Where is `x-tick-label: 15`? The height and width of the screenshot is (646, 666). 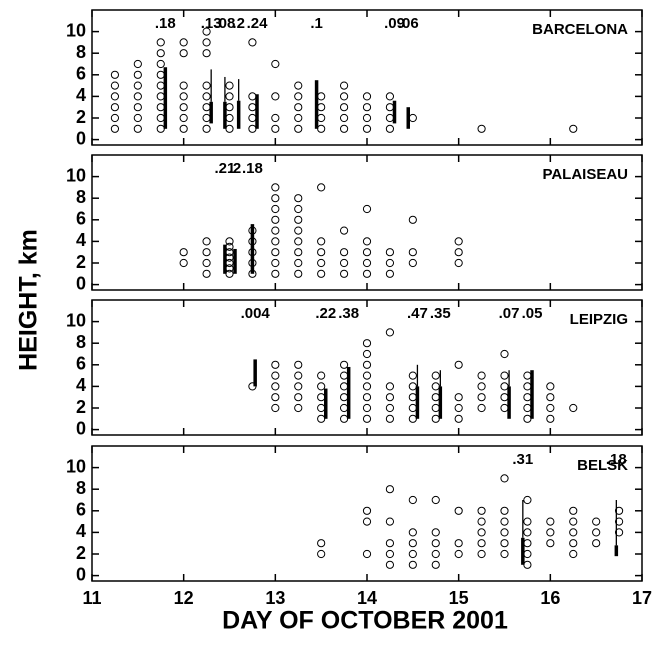 x-tick-label: 15 is located at coordinates (459, 598).